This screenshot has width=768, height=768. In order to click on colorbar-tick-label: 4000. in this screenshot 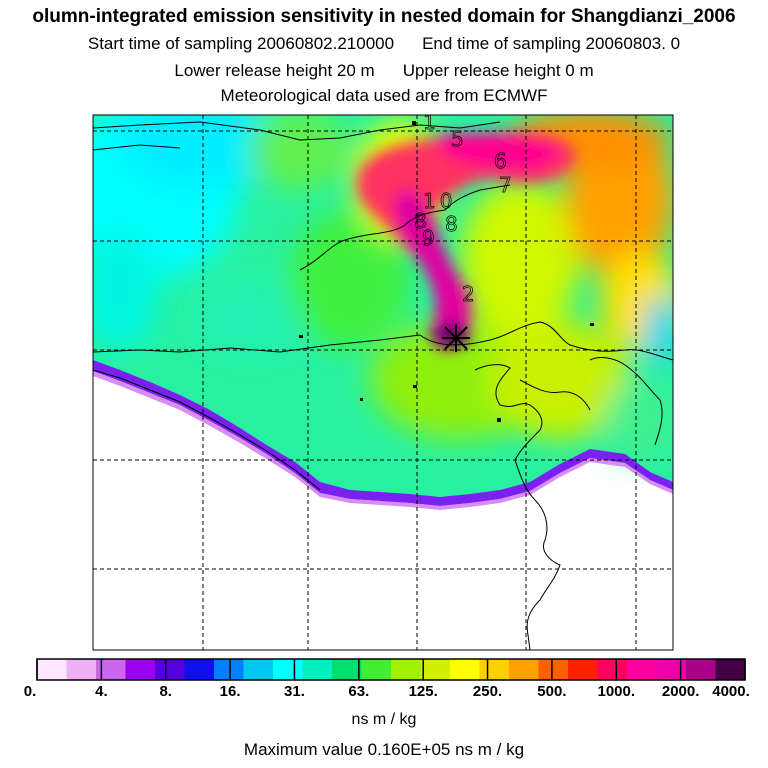, I will do `click(731, 691)`.